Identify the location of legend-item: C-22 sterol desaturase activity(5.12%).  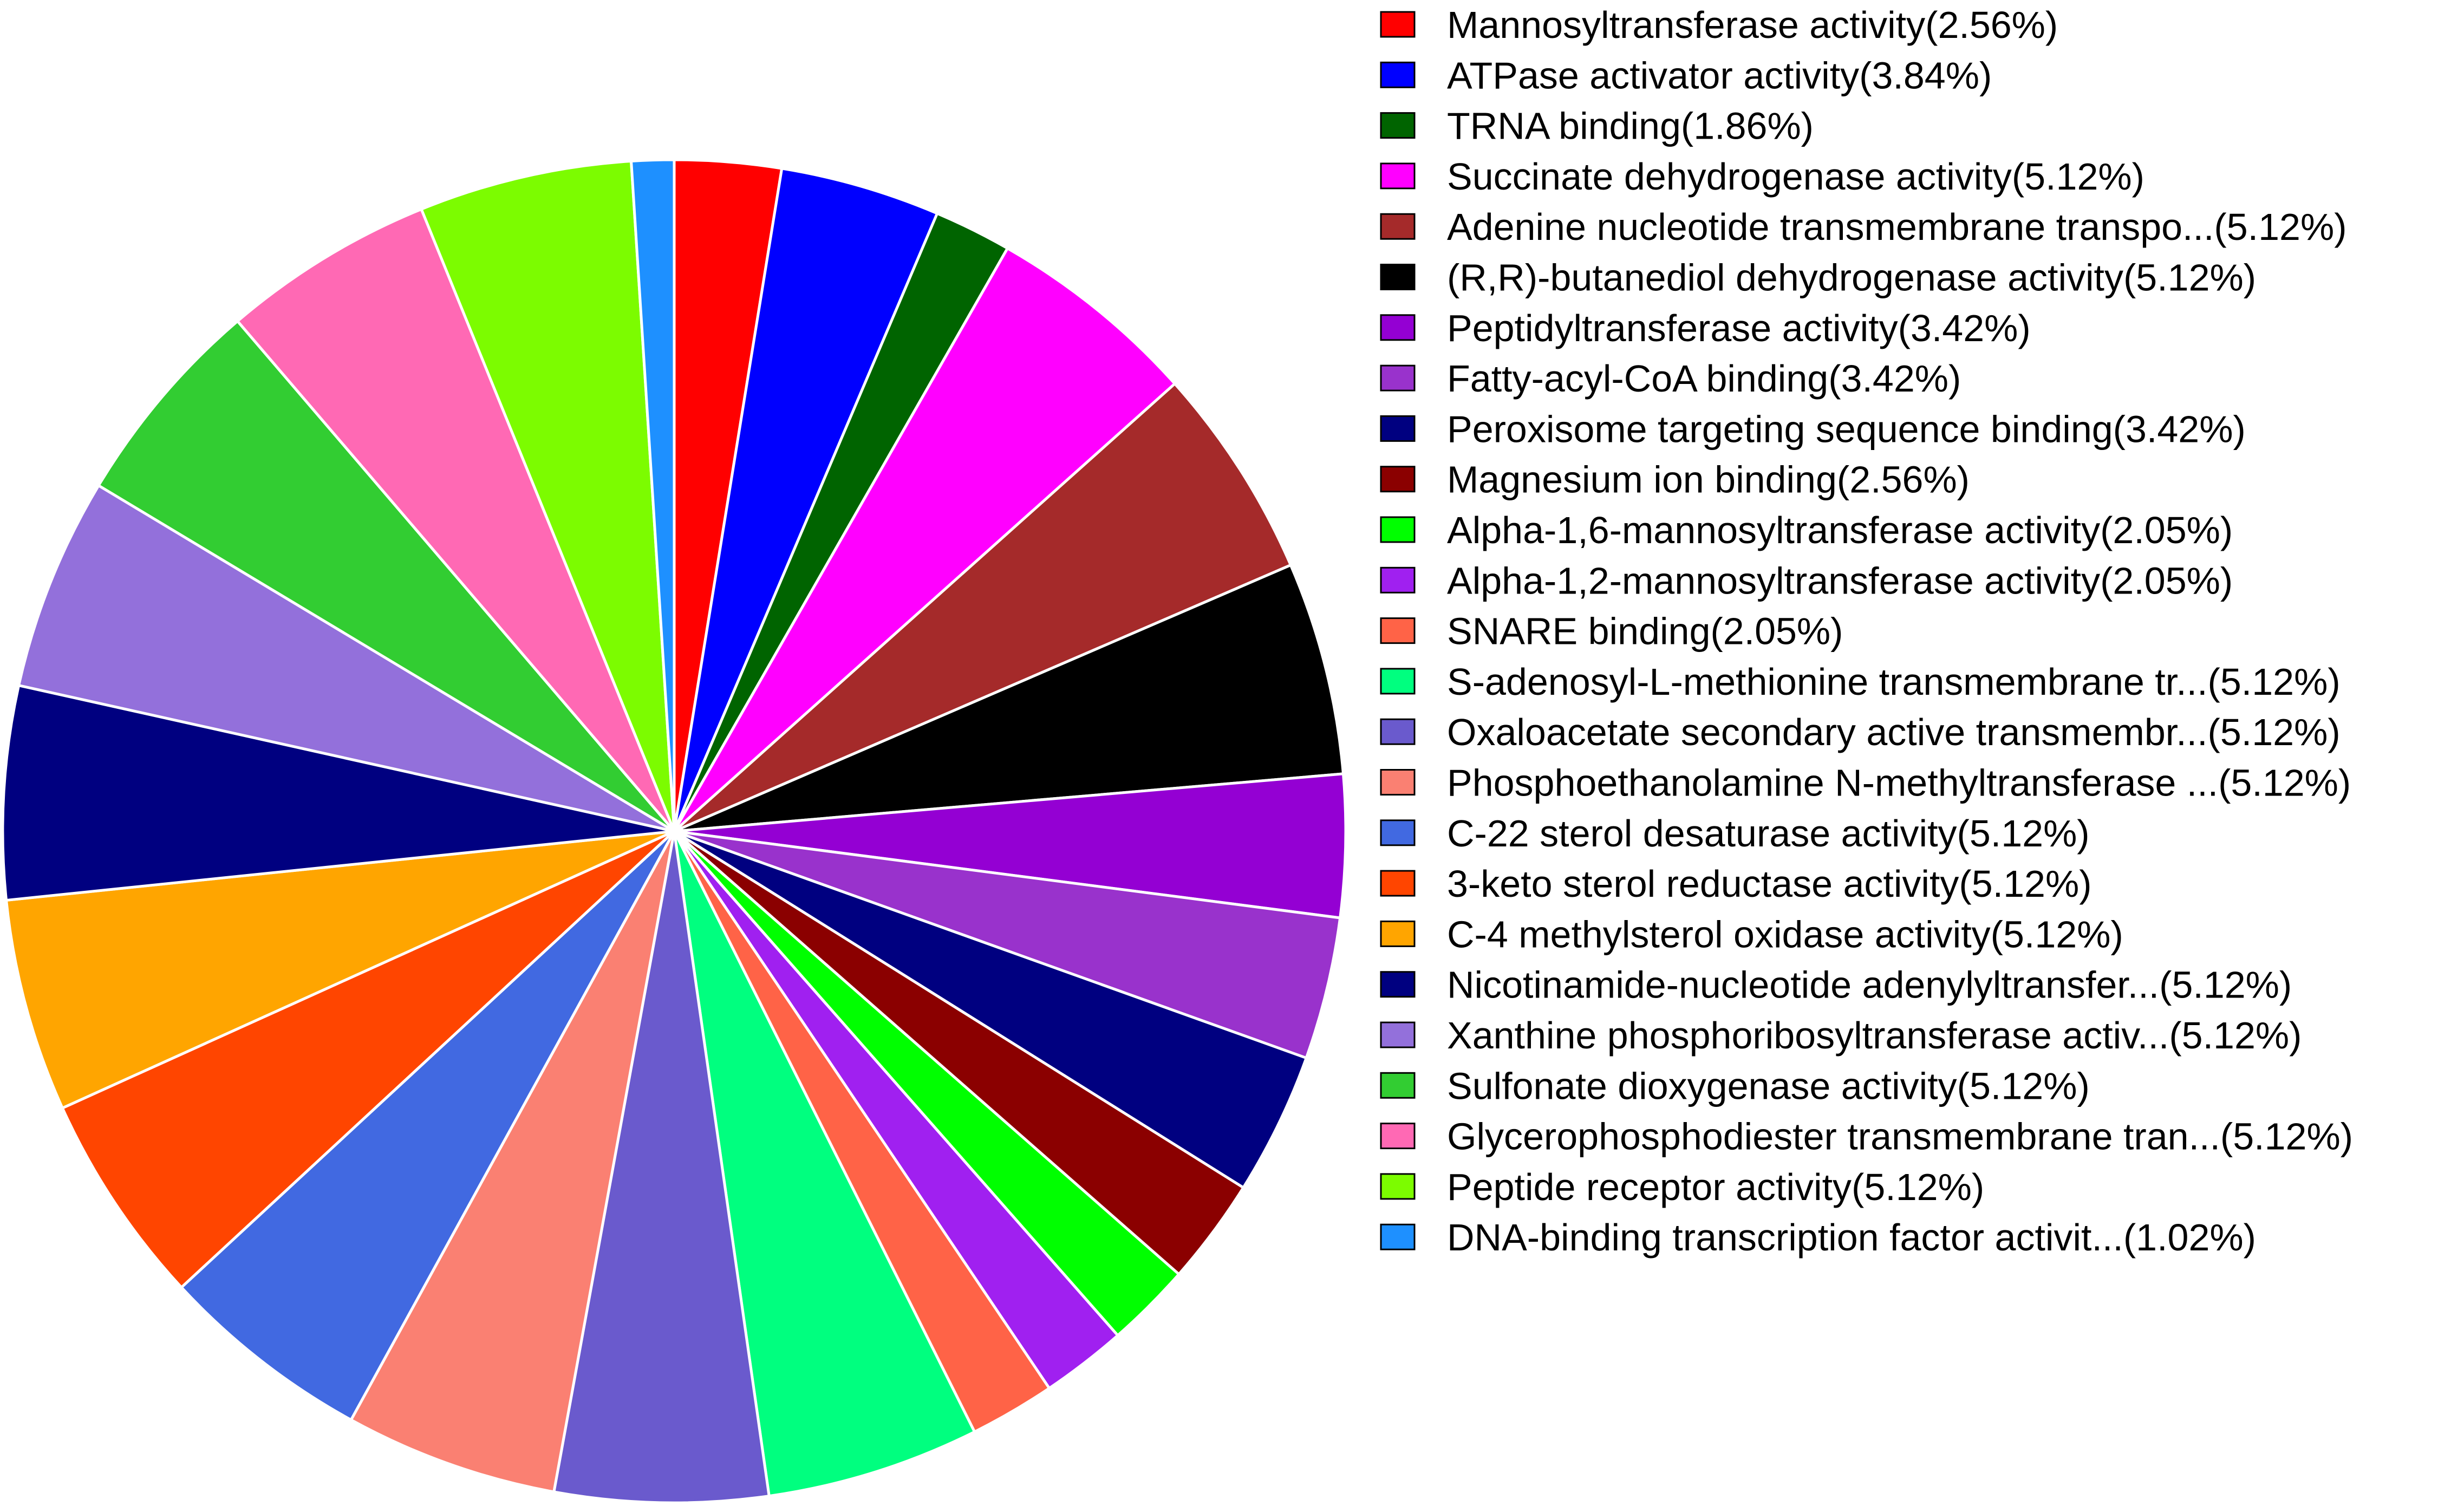
(1735, 834).